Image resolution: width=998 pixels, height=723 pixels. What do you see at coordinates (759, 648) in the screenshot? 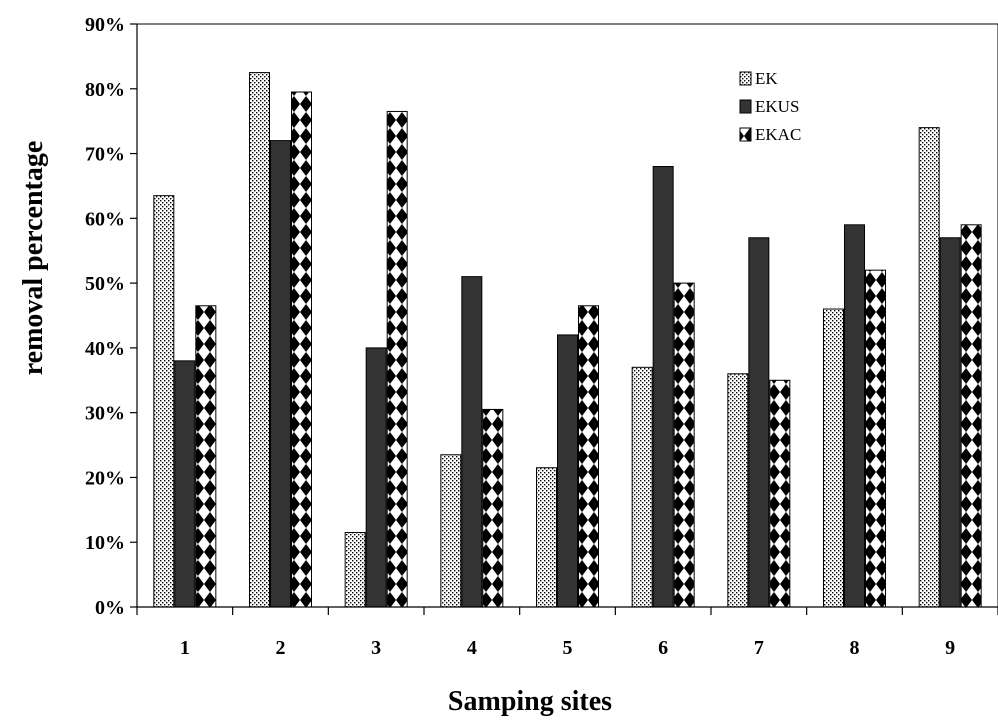
I see `x-tick-label: 7` at bounding box center [759, 648].